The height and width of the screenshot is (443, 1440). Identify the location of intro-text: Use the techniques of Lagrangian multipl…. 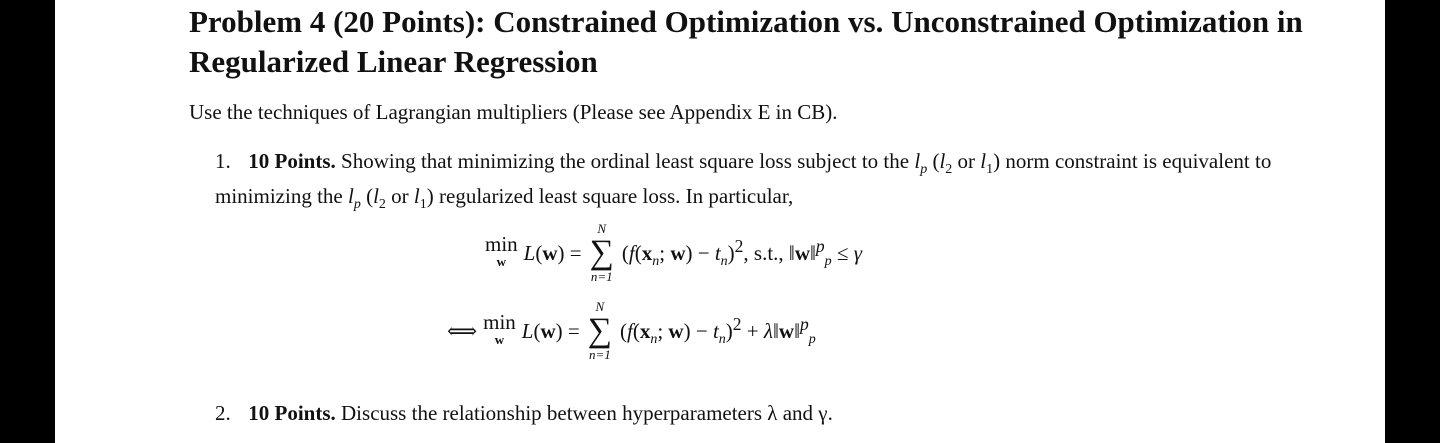
(513, 112).